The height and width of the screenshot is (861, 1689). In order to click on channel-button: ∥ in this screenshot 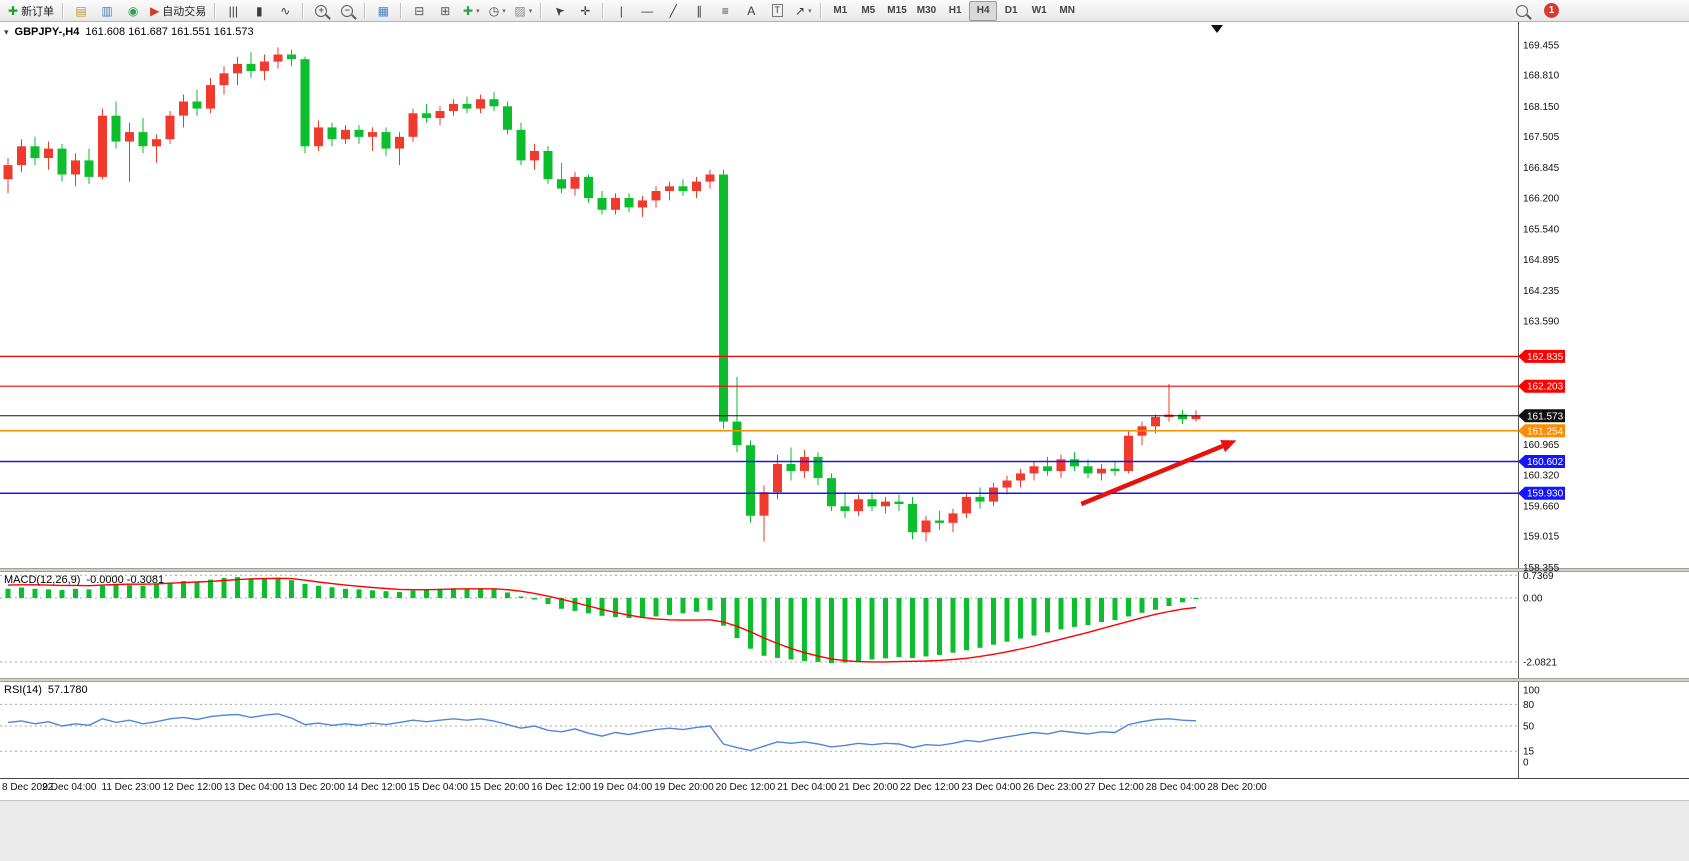, I will do `click(699, 11)`.